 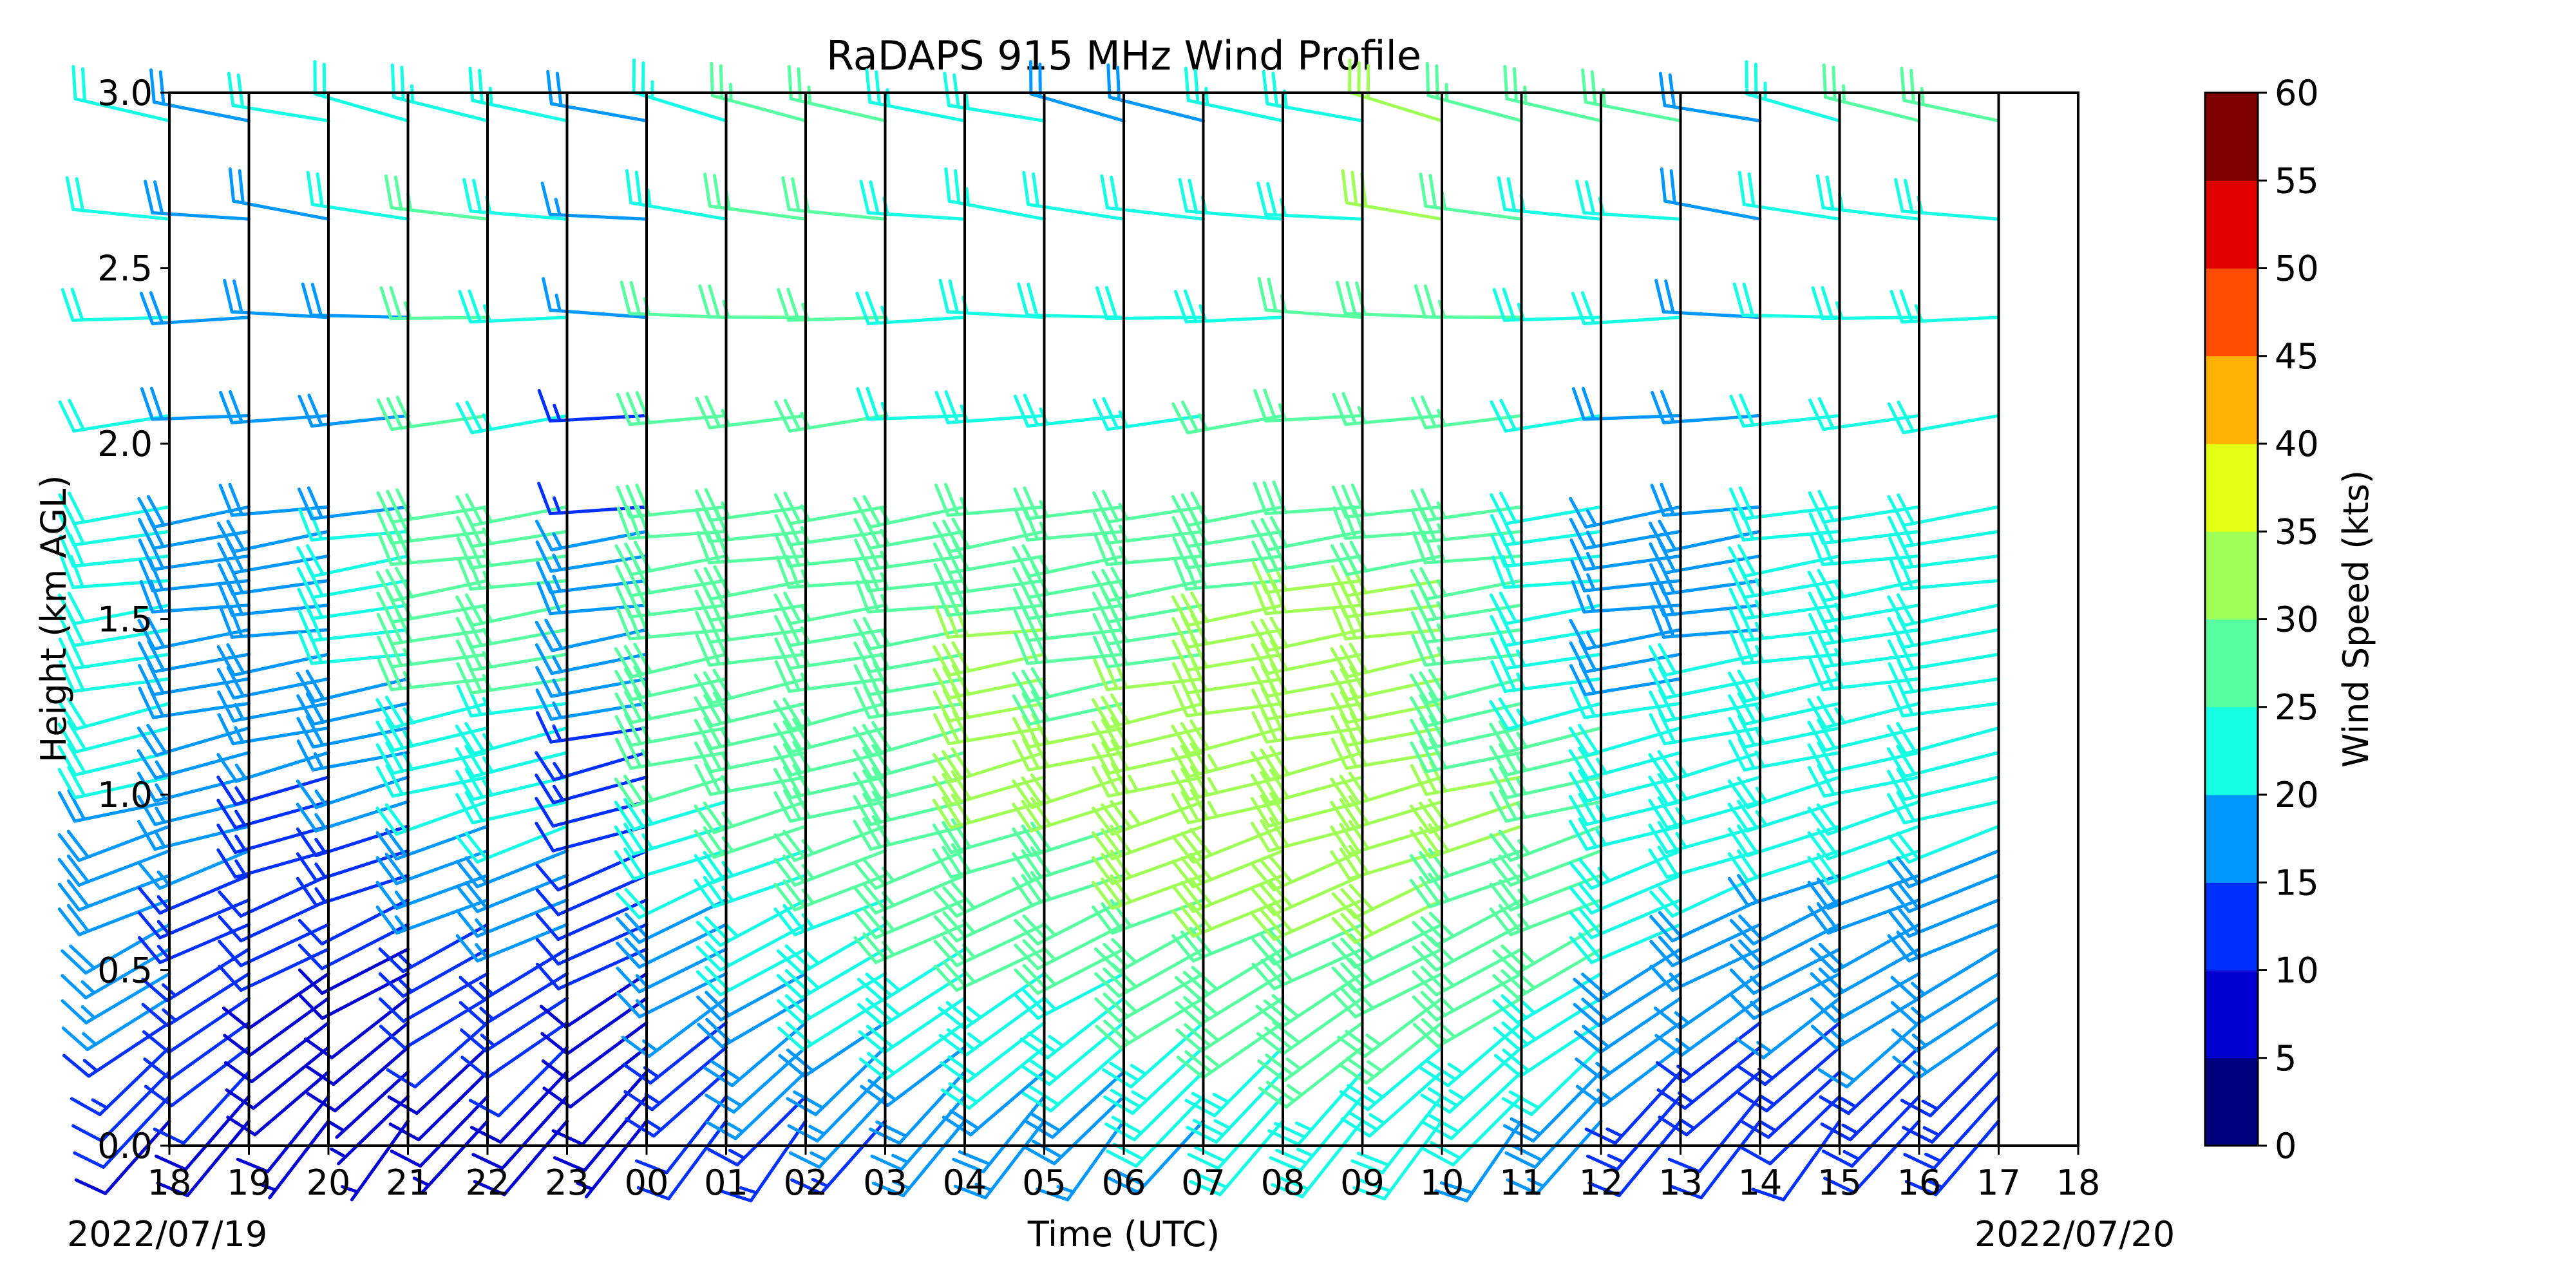 What do you see at coordinates (1999, 1182) in the screenshot?
I see `x-tick-label: 17` at bounding box center [1999, 1182].